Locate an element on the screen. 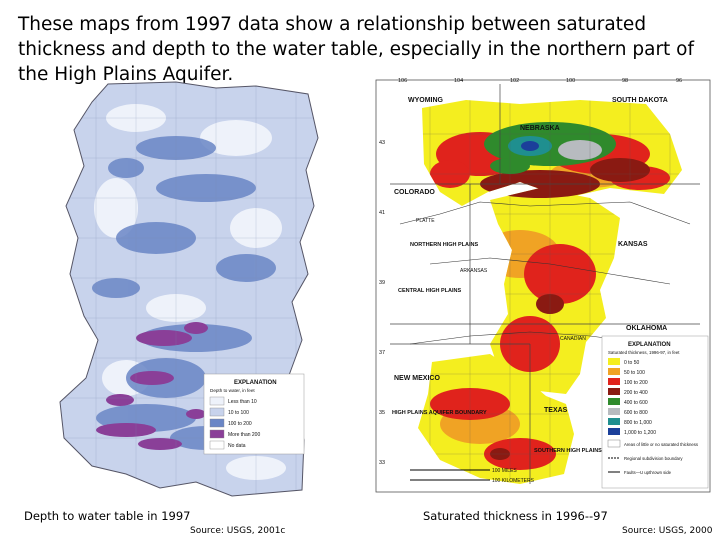  thickness-legend-item: 50 to 100 is located at coordinates (626, 372).